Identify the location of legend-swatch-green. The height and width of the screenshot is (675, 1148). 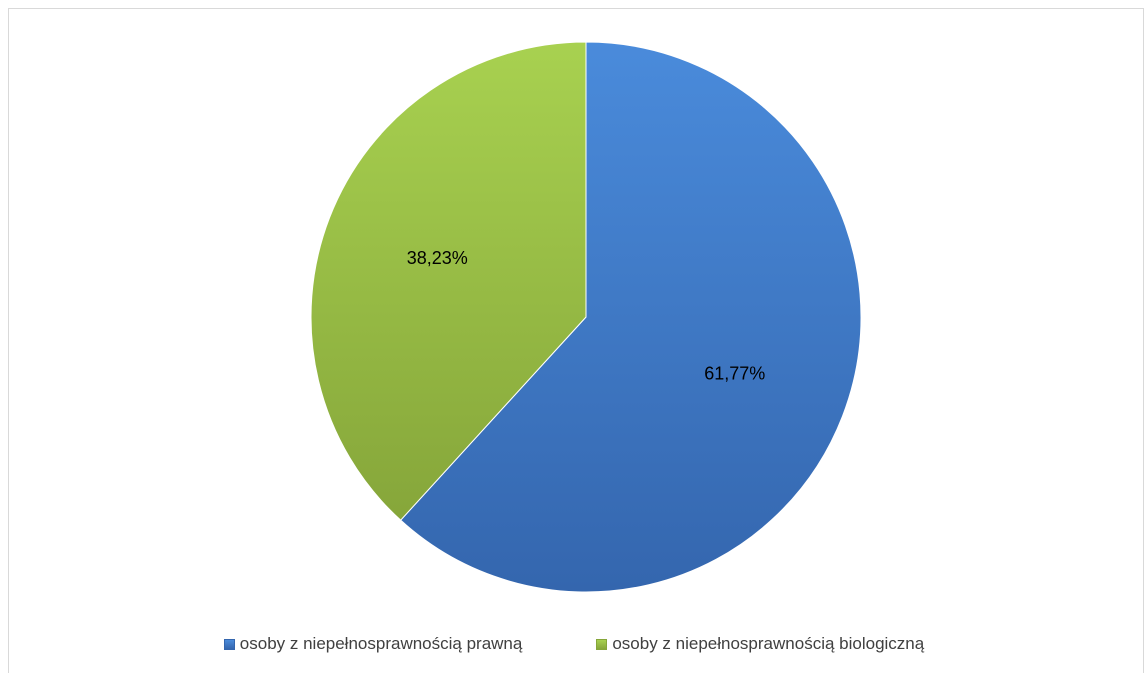
(602, 644).